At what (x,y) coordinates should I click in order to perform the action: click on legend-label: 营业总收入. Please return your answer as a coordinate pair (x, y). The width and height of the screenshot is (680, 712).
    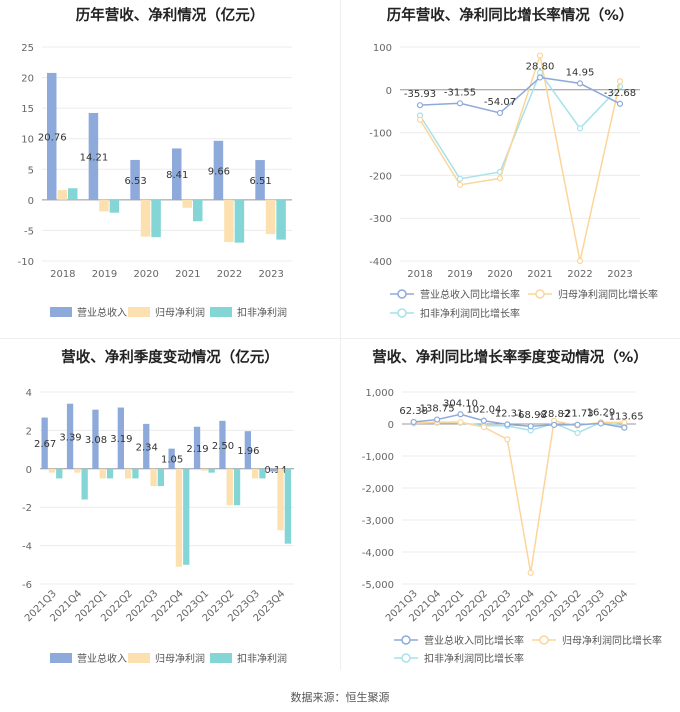
    Looking at the image, I should click on (102, 312).